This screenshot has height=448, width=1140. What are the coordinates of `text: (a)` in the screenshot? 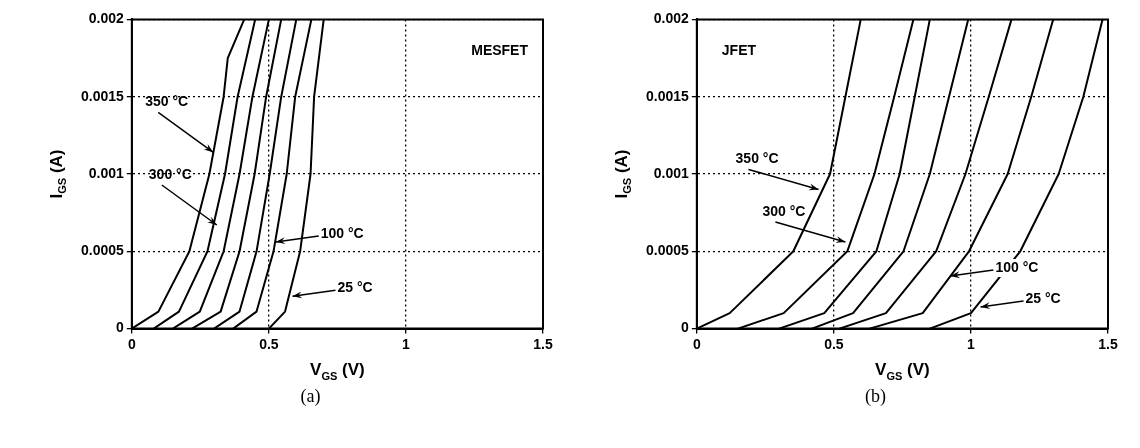 It's located at (310, 396).